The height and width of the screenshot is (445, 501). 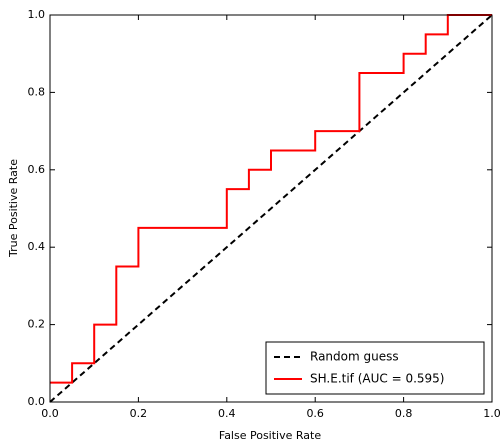 What do you see at coordinates (37, 169) in the screenshot?
I see `y-tick-label: 0.6` at bounding box center [37, 169].